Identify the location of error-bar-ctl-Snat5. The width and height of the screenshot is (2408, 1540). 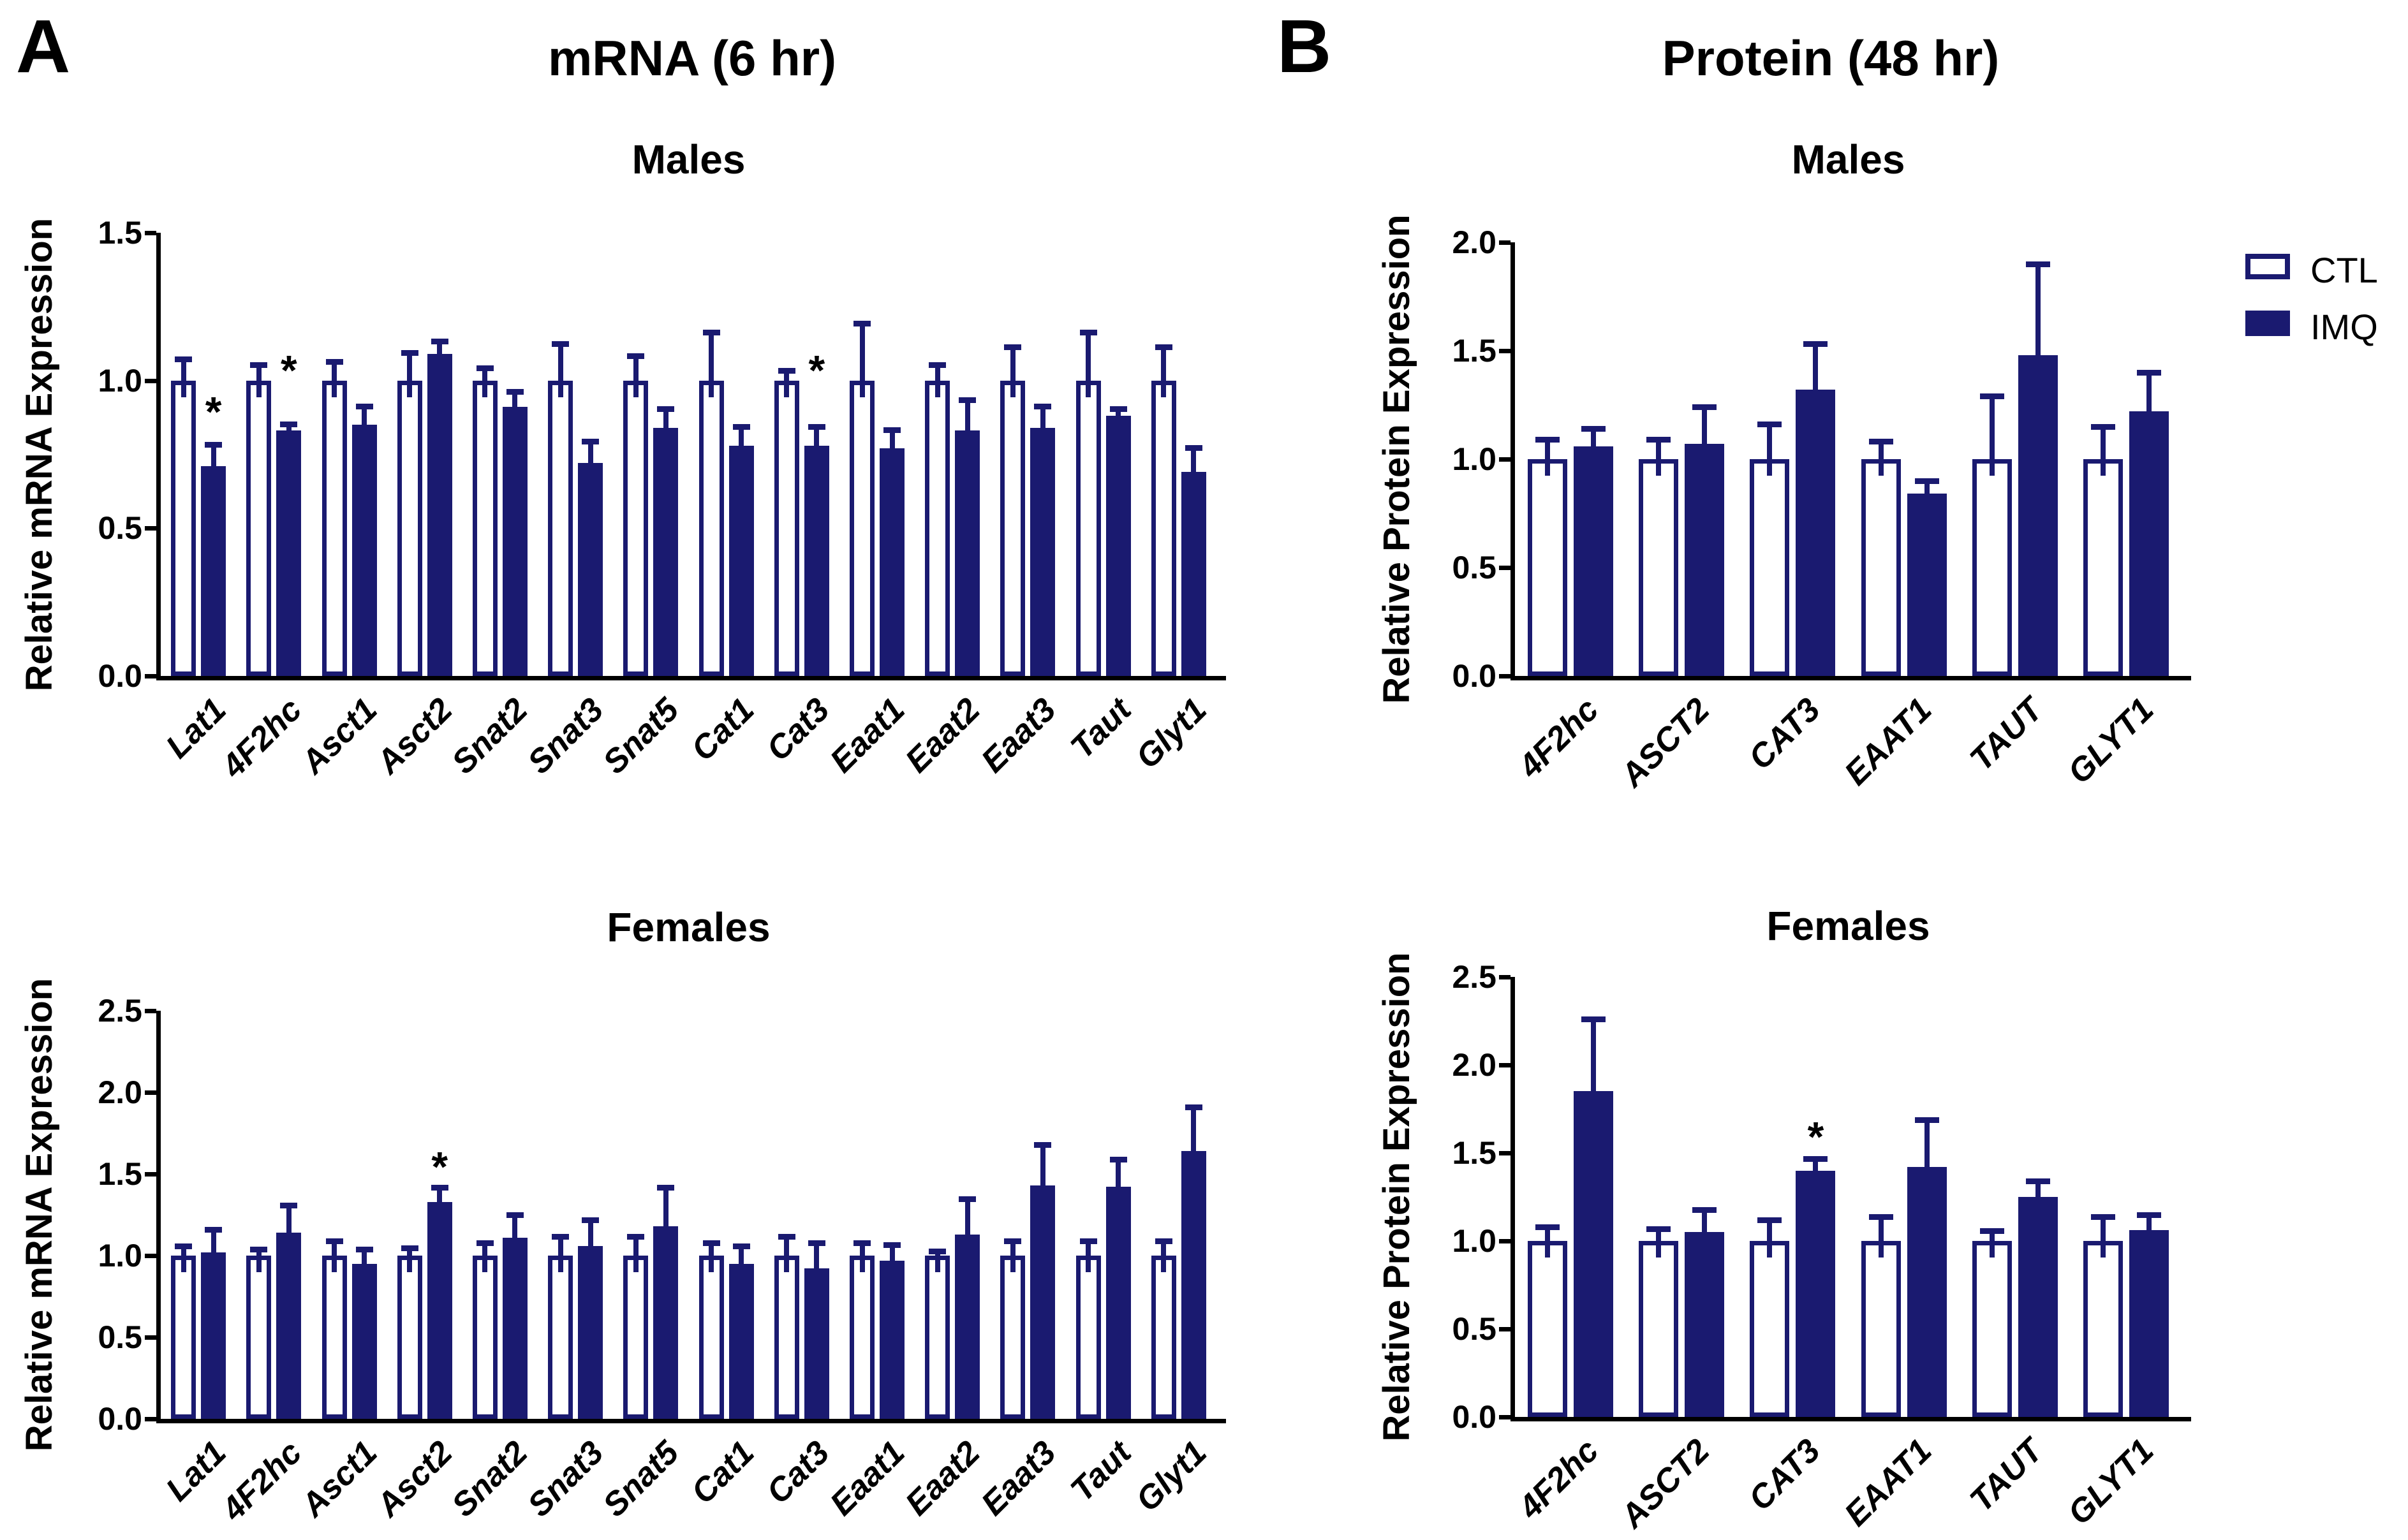
(636, 375).